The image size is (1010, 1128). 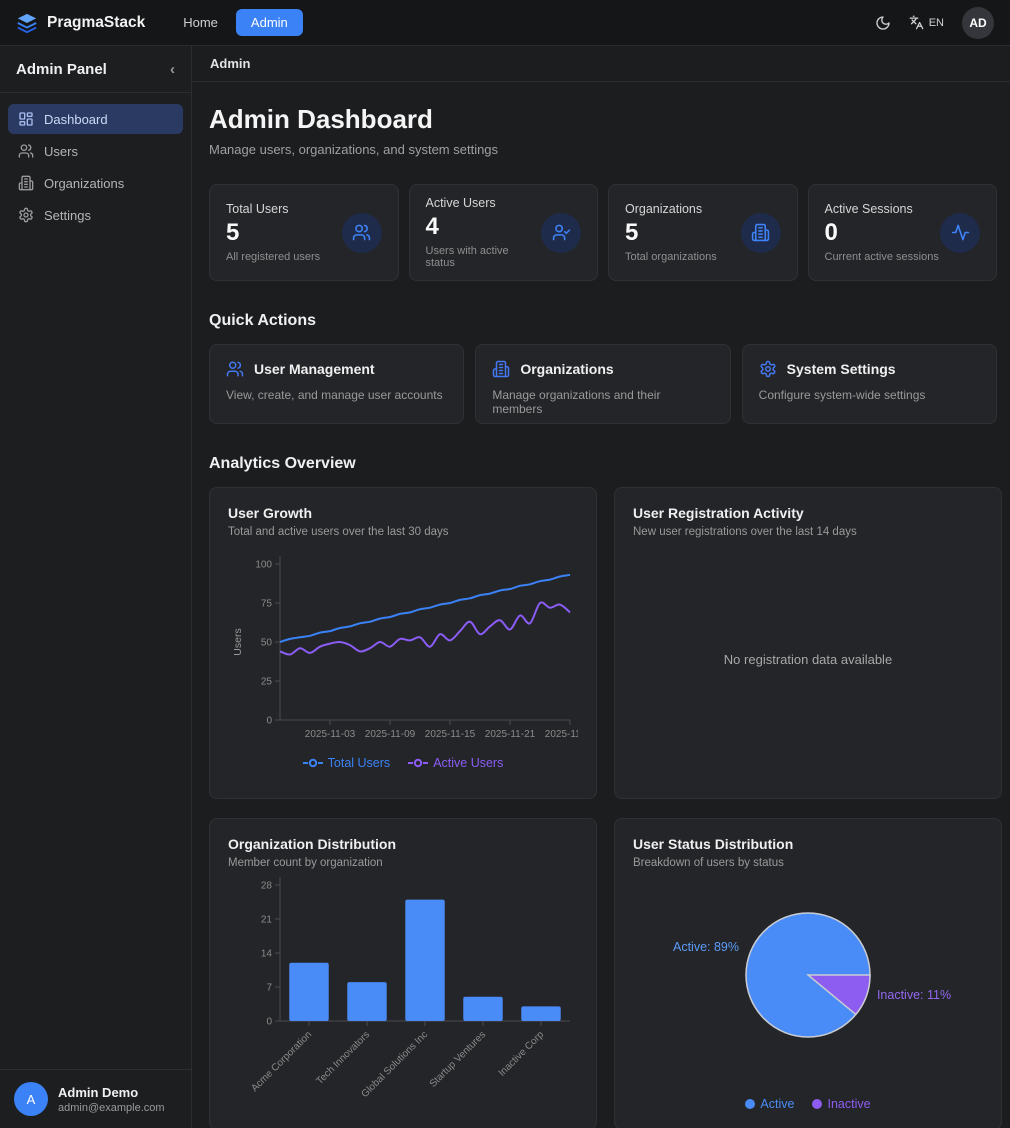 I want to click on dashboard-icon, so click(x=26, y=119).